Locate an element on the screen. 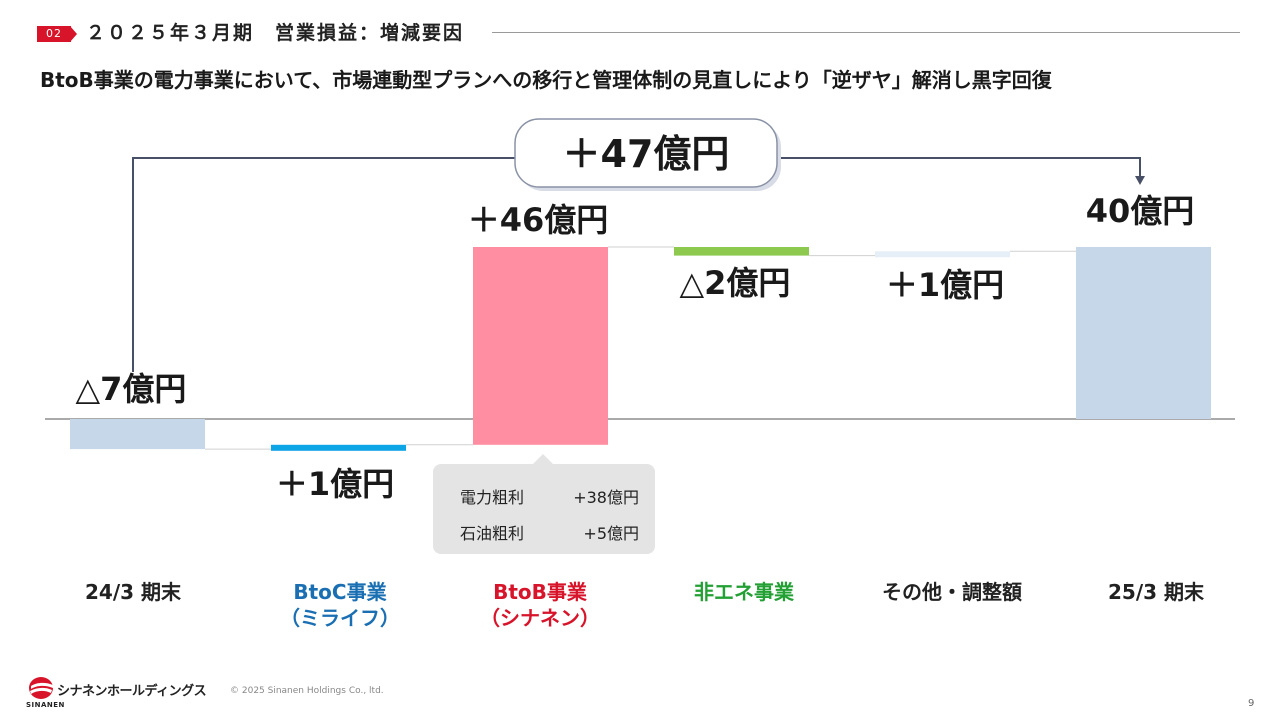  category-label-line: その他・調整額 is located at coordinates (952, 592).